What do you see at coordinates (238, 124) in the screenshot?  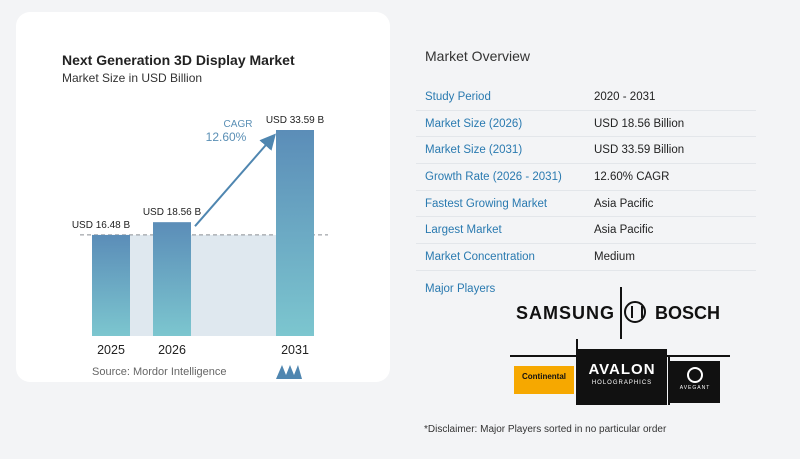 I see `cagr-label: CAGR` at bounding box center [238, 124].